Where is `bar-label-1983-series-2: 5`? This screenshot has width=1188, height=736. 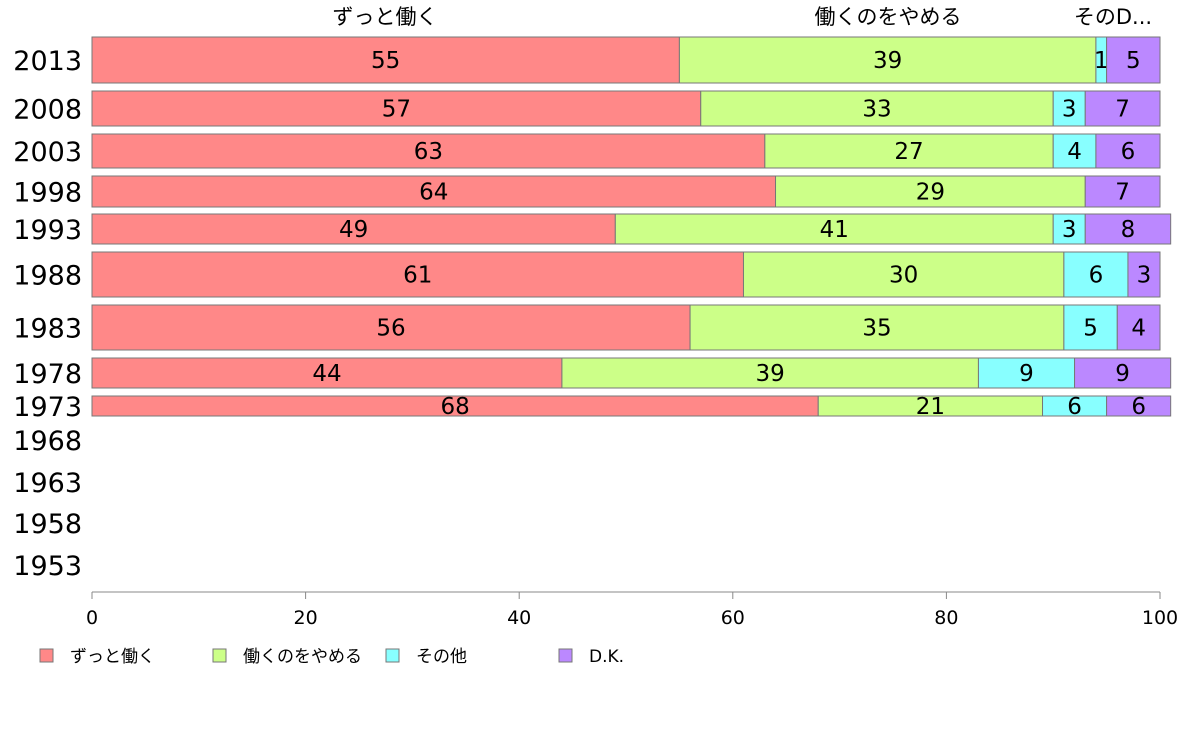
bar-label-1983-series-2: 5 is located at coordinates (1090, 329).